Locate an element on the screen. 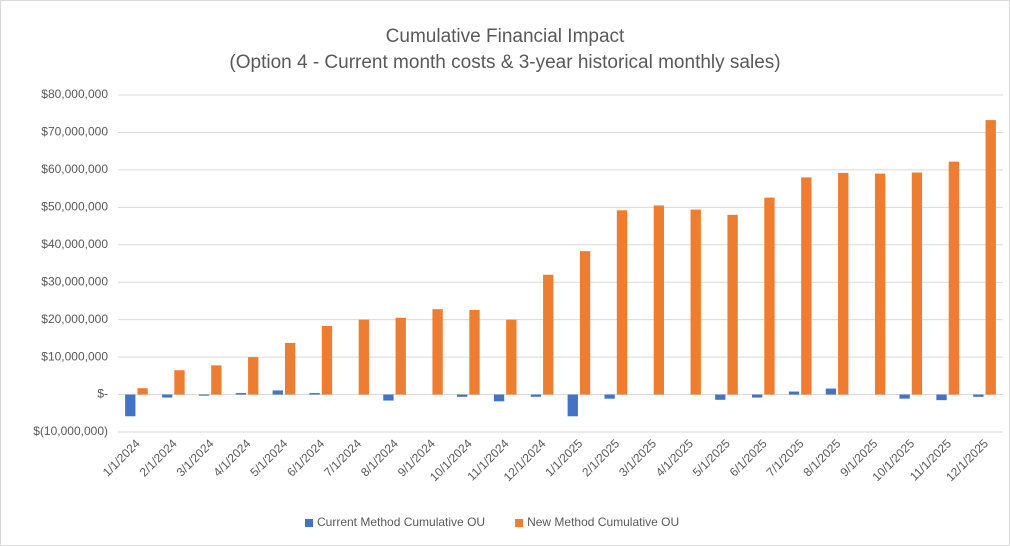 The width and height of the screenshot is (1010, 546). y-tick-label: $40,000,000 is located at coordinates (74, 244).